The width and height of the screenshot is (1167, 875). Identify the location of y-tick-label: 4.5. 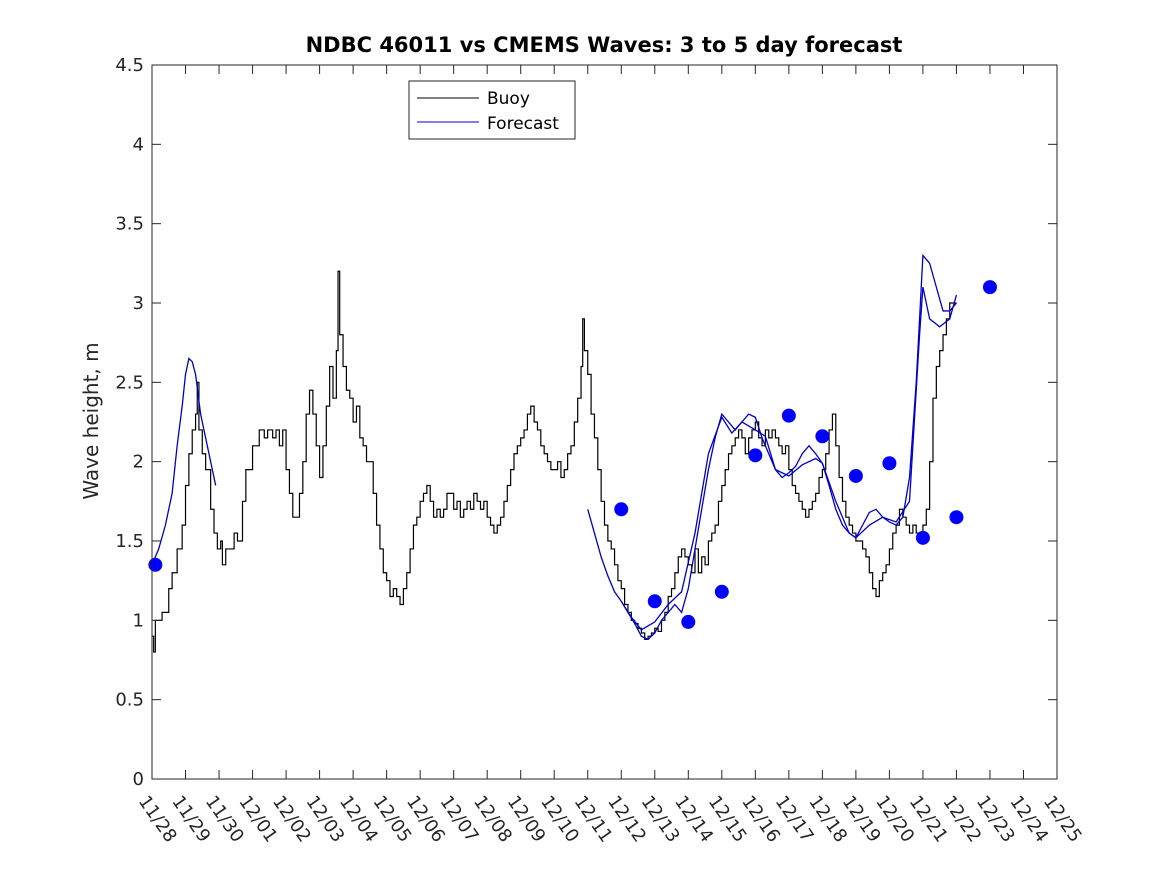
(129, 65).